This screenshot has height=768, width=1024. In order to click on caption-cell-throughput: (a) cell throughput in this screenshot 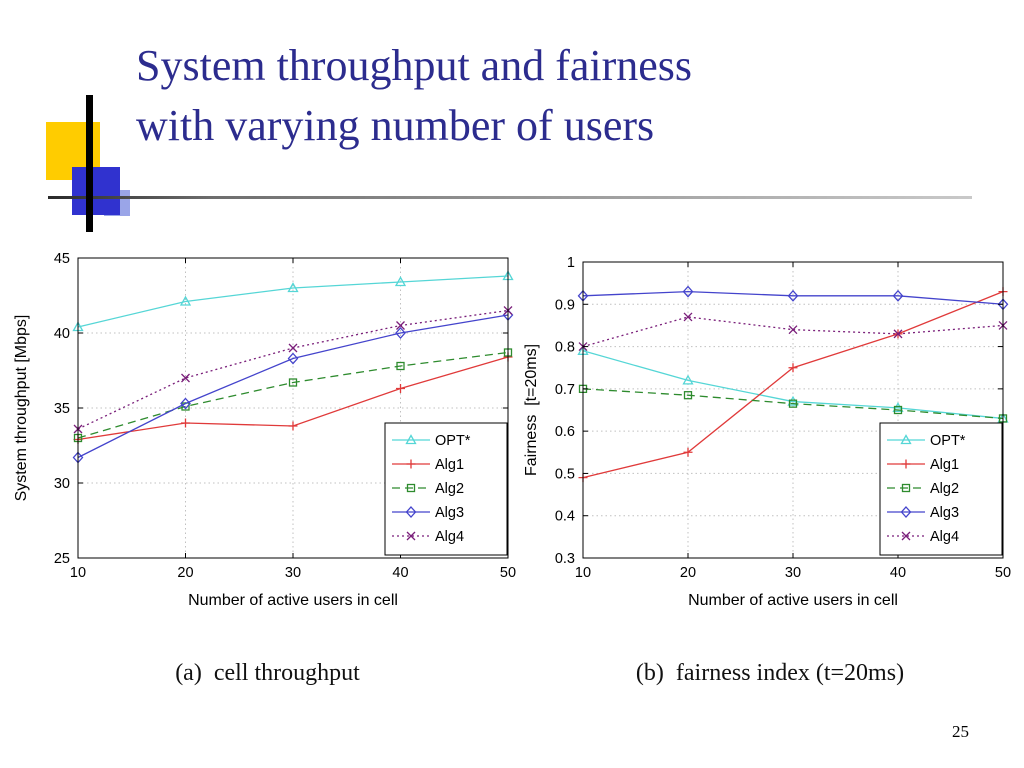, I will do `click(267, 673)`.